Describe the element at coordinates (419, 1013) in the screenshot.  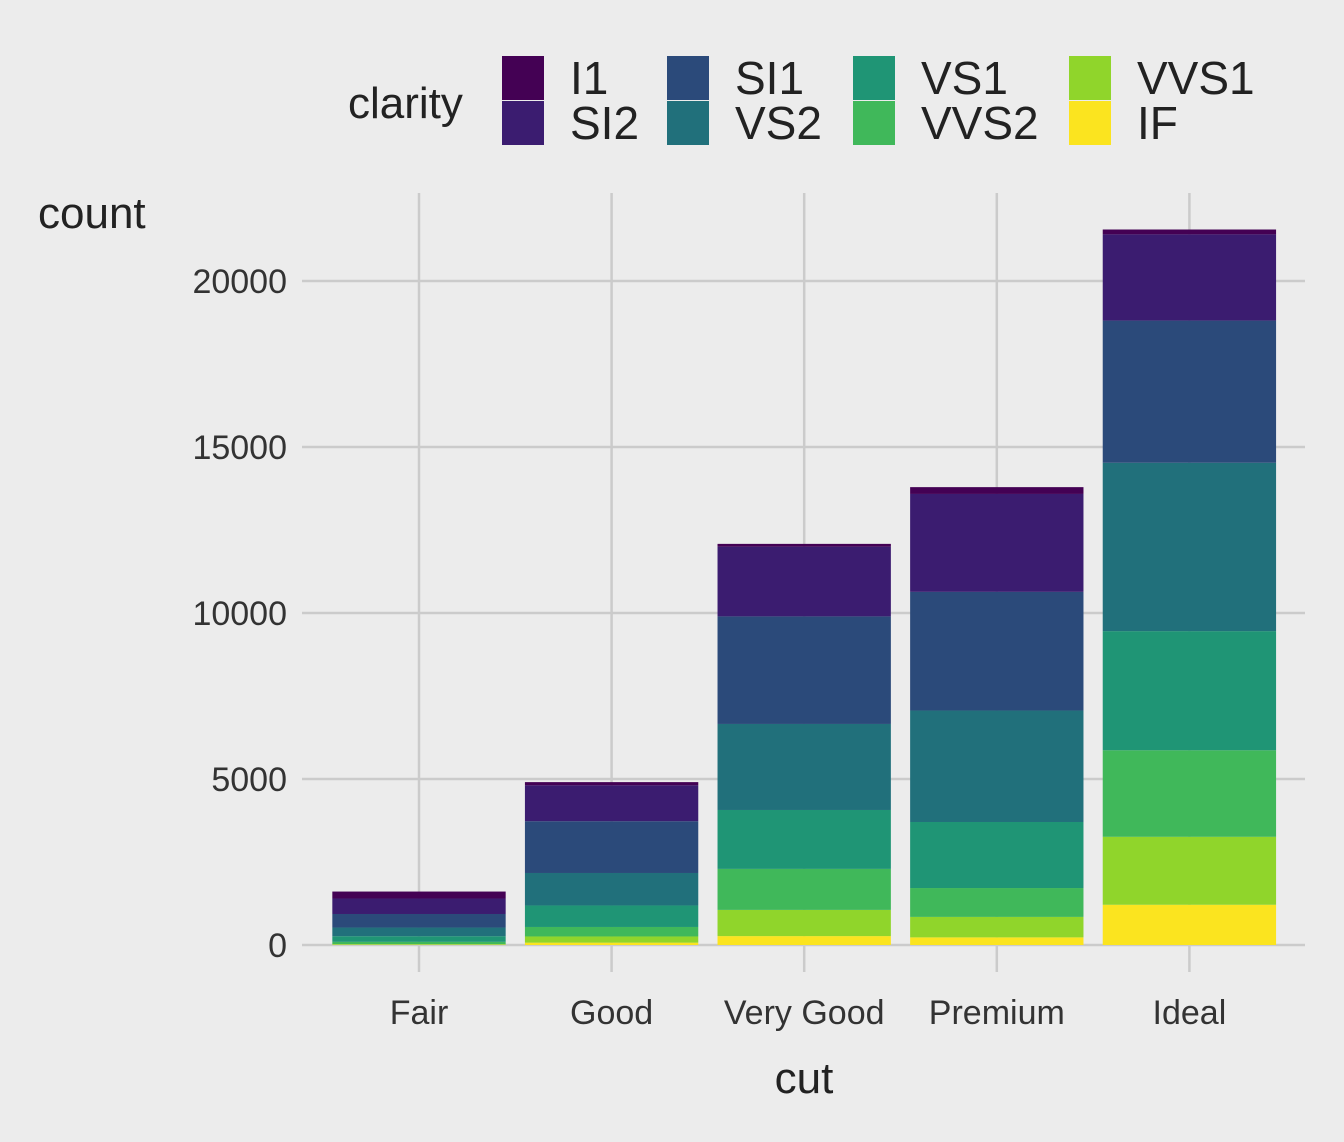
I see `x-tick-label-0: Fair` at that location.